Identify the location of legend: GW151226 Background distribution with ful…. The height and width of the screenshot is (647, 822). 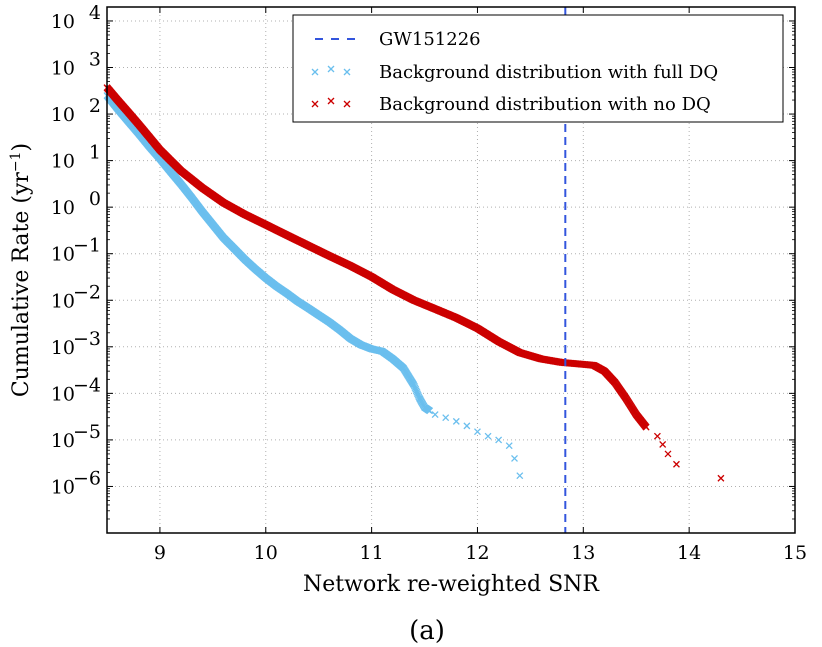
(538, 68).